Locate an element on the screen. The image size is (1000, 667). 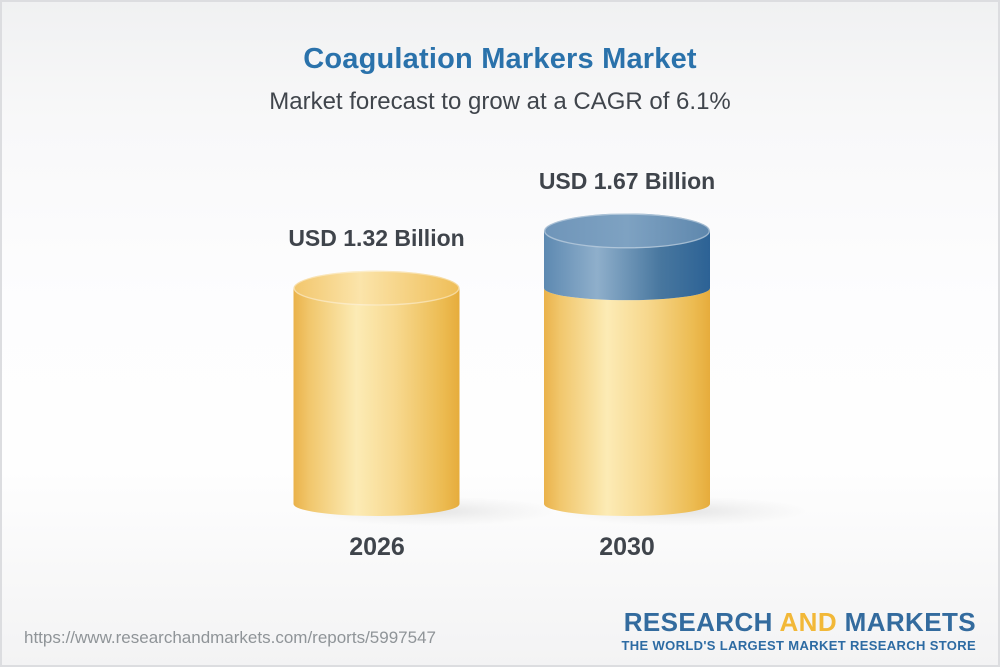
logo-word-markets: MARKETS is located at coordinates (910, 622).